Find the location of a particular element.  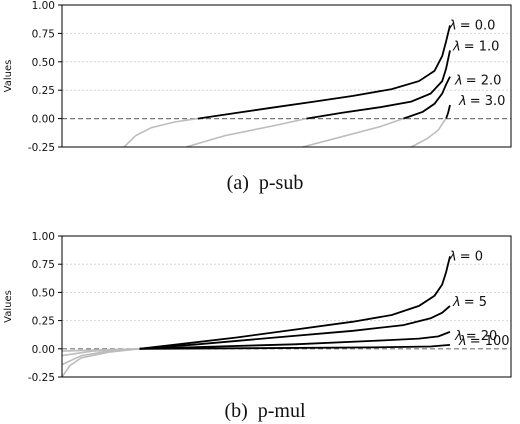

panel-caption: (b) p-mul is located at coordinates (265, 411).